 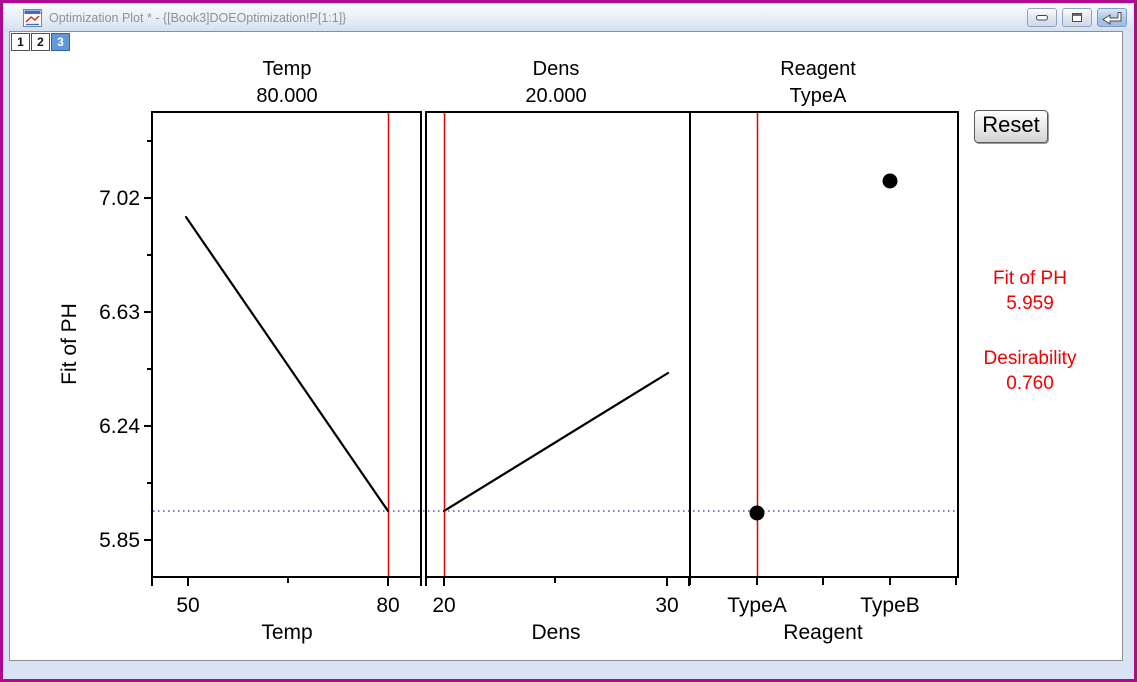 What do you see at coordinates (119, 198) in the screenshot?
I see `y-tick-label: 7.02` at bounding box center [119, 198].